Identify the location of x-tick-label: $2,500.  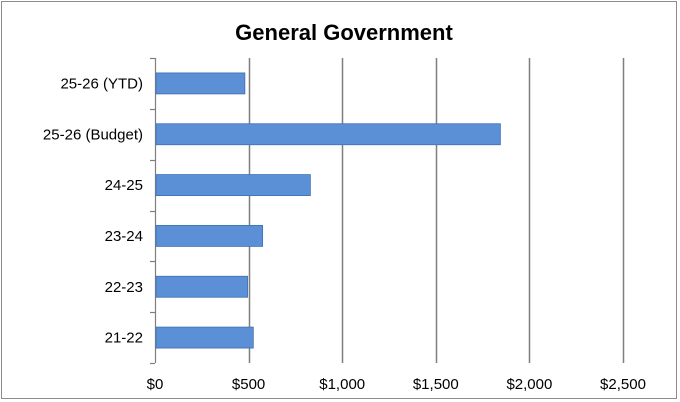
(623, 384).